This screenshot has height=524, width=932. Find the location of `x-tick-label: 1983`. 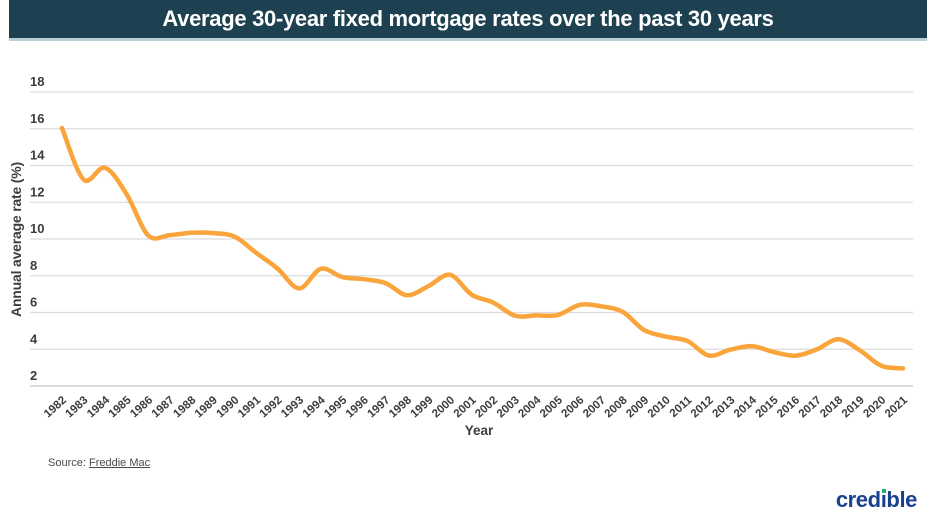

x-tick-label: 1983 is located at coordinates (77, 407).